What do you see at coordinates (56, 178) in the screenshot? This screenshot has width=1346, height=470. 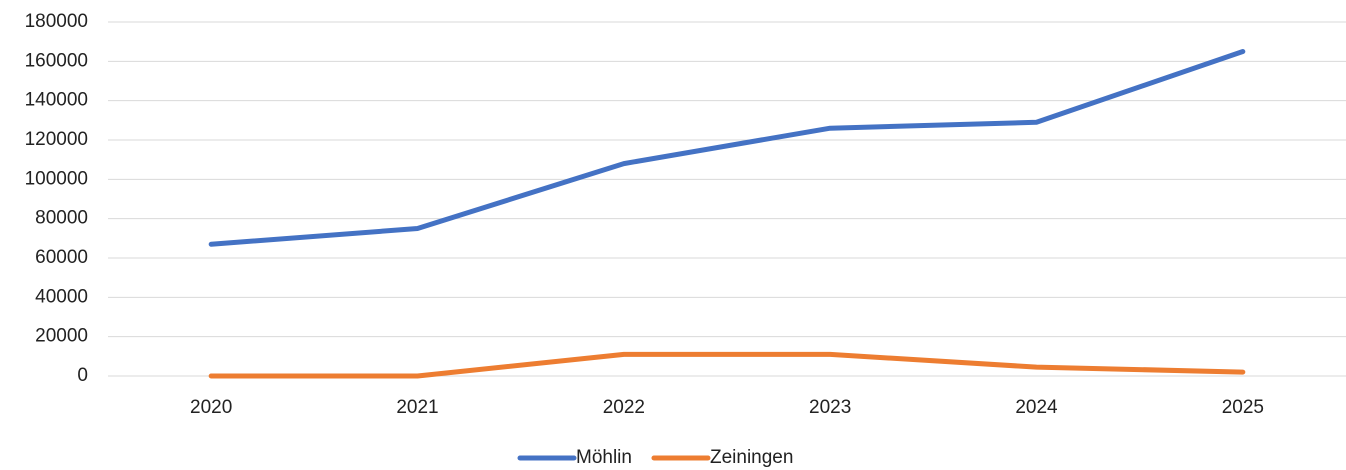 I see `y-tick-label: 100000` at bounding box center [56, 178].